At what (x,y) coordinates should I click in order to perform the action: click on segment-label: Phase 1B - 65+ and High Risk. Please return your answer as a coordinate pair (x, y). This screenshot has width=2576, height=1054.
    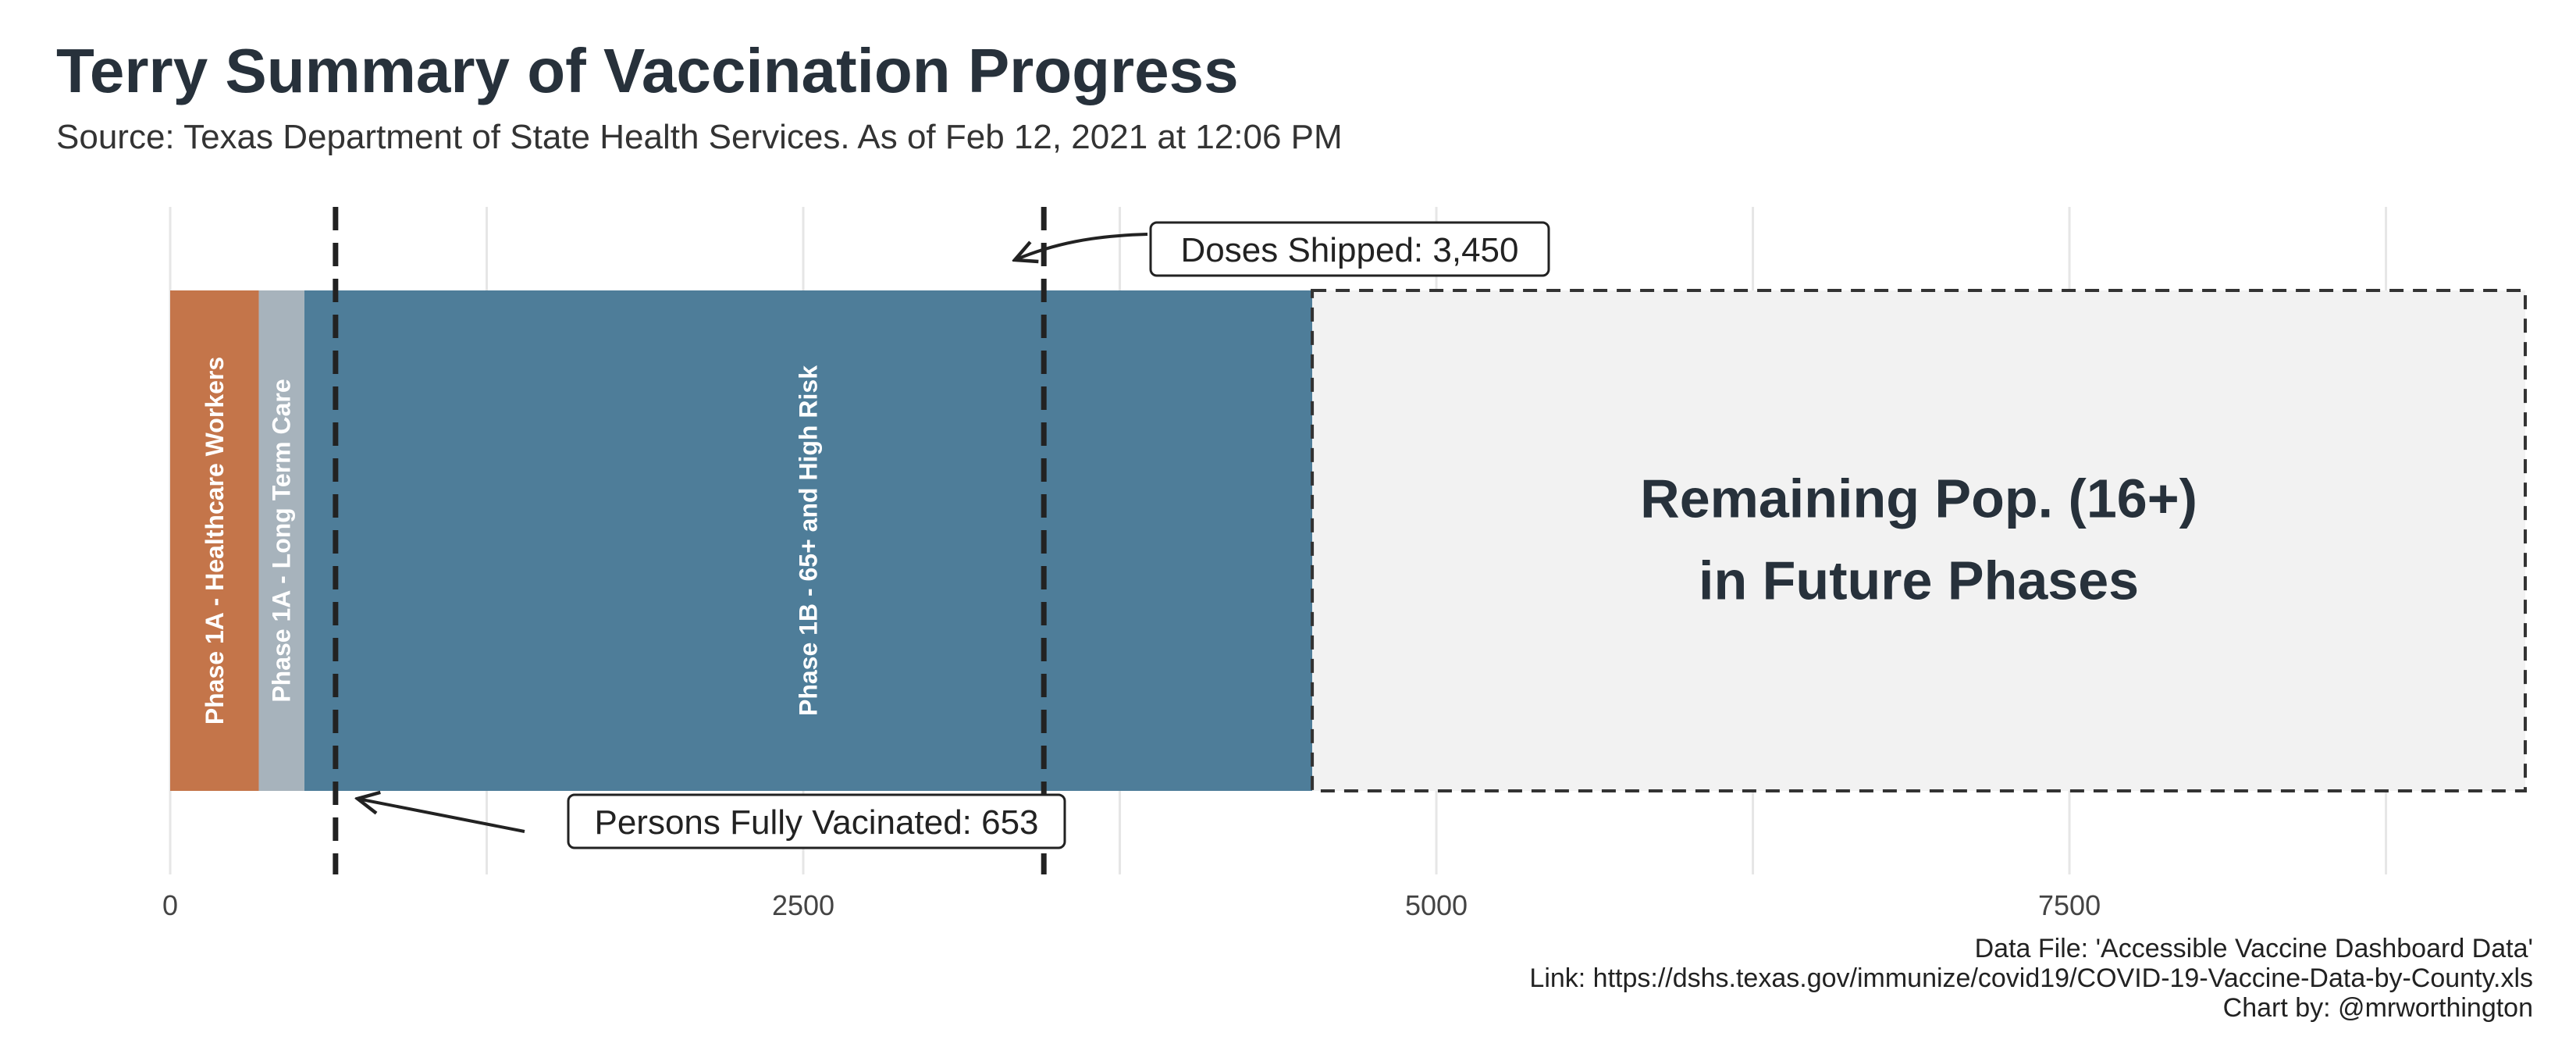
    Looking at the image, I should click on (809, 540).